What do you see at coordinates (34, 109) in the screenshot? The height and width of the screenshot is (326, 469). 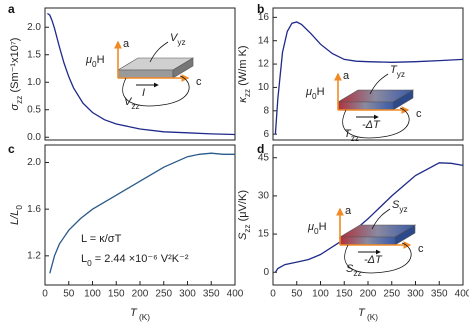 I see `y-tick-label: 0.5` at bounding box center [34, 109].